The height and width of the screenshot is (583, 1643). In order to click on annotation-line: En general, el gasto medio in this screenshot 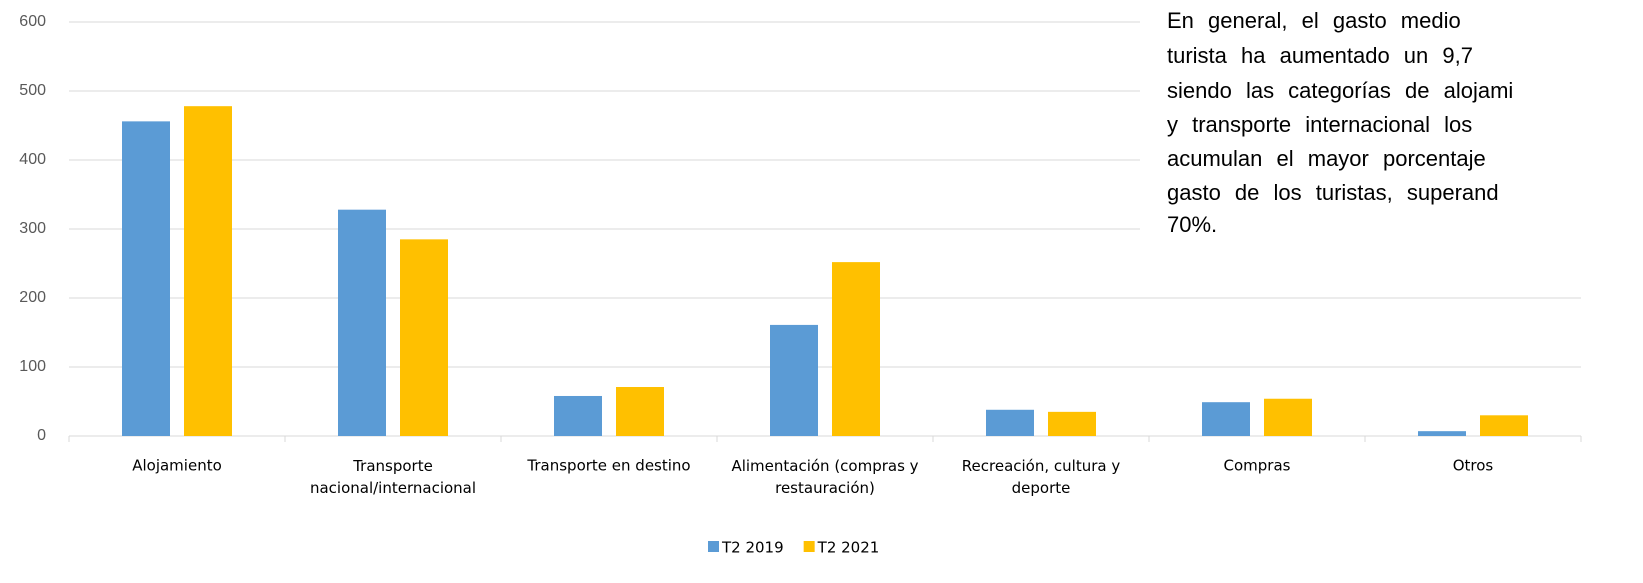, I will do `click(1314, 20)`.